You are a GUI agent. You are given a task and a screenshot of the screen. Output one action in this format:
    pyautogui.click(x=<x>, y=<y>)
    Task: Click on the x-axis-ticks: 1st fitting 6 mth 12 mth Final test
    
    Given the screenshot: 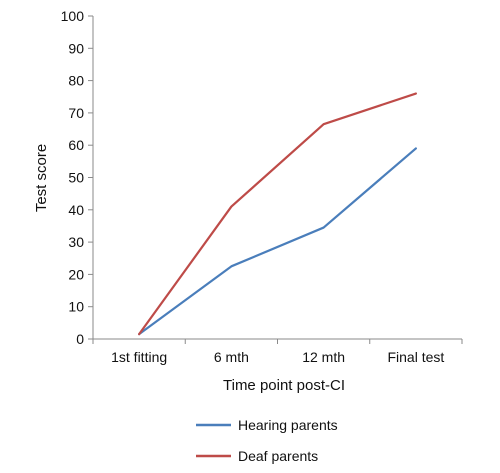 What is the action you would take?
    pyautogui.click(x=277, y=352)
    